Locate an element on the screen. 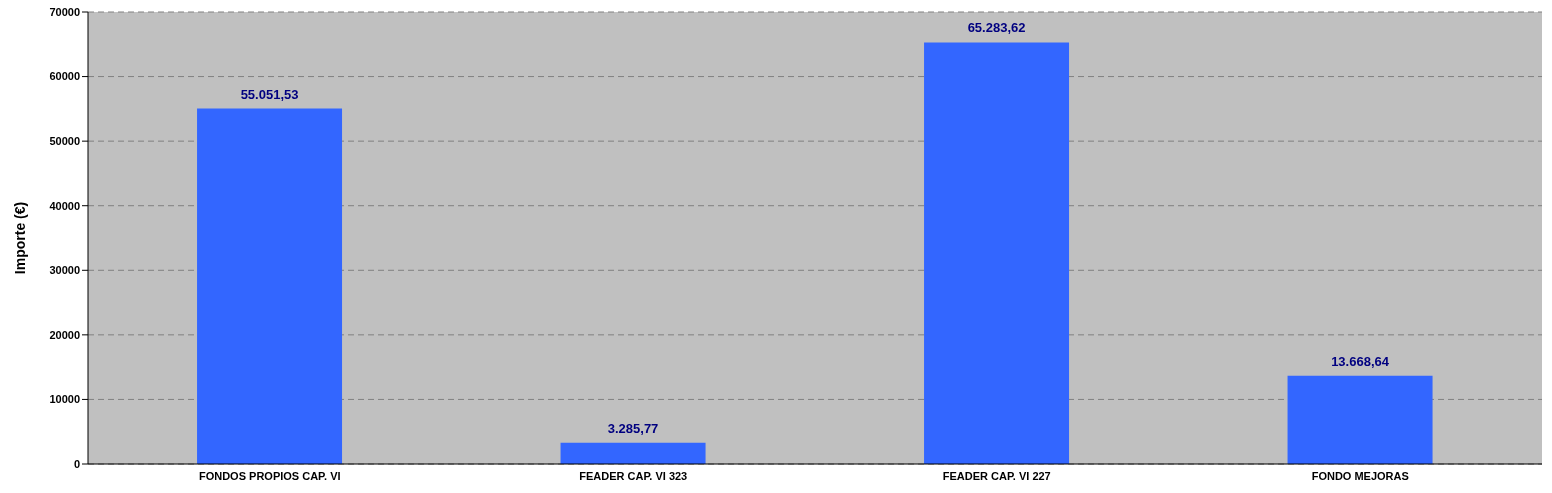 This screenshot has width=1552, height=493. y-tick-label: 40000 is located at coordinates (64, 205).